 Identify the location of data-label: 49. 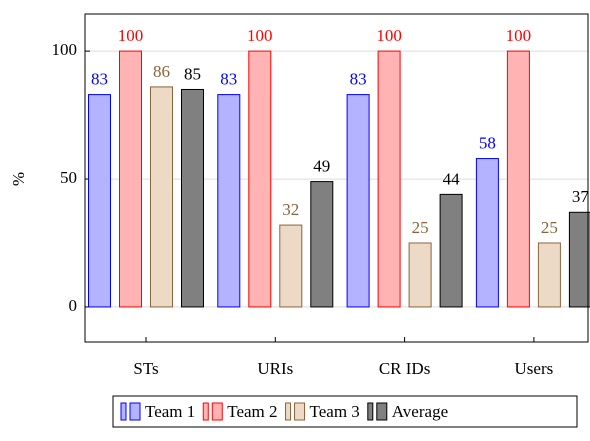
(321, 165).